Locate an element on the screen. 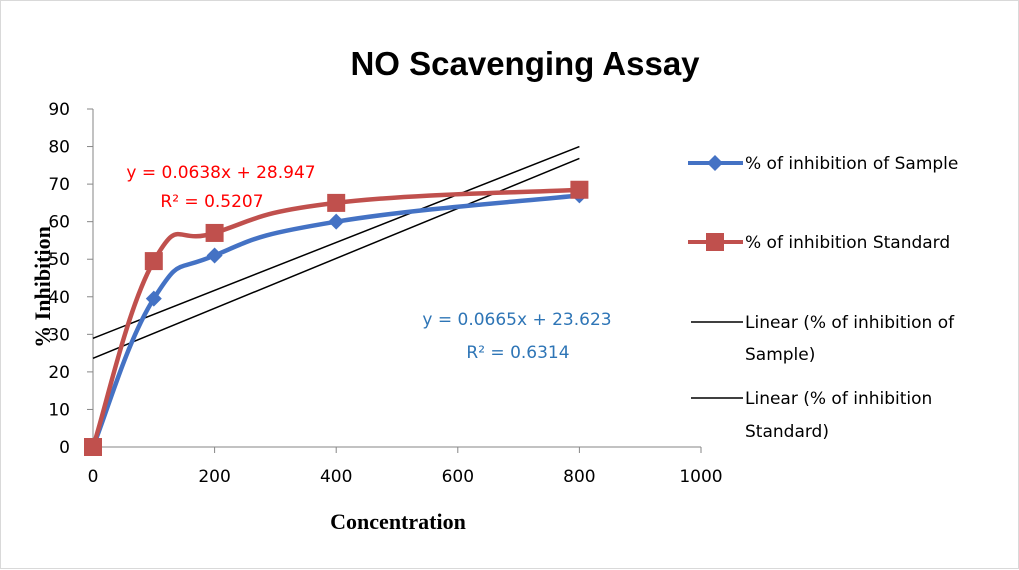 Image resolution: width=1019 pixels, height=570 pixels. y-axis-ticks: 0 10 20 30 40 50 60 70 80 90 is located at coordinates (70, 279).